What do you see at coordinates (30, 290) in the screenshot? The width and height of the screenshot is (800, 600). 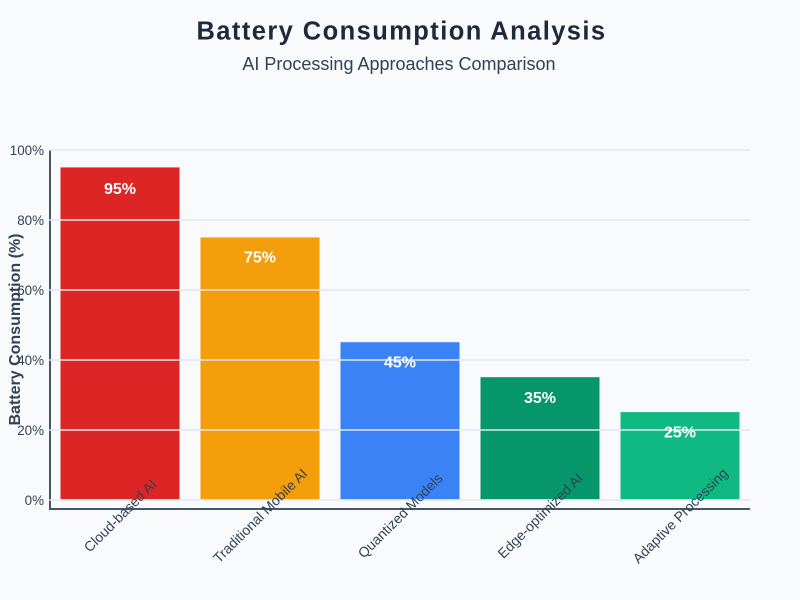 I see `svg-text: 60%` at bounding box center [30, 290].